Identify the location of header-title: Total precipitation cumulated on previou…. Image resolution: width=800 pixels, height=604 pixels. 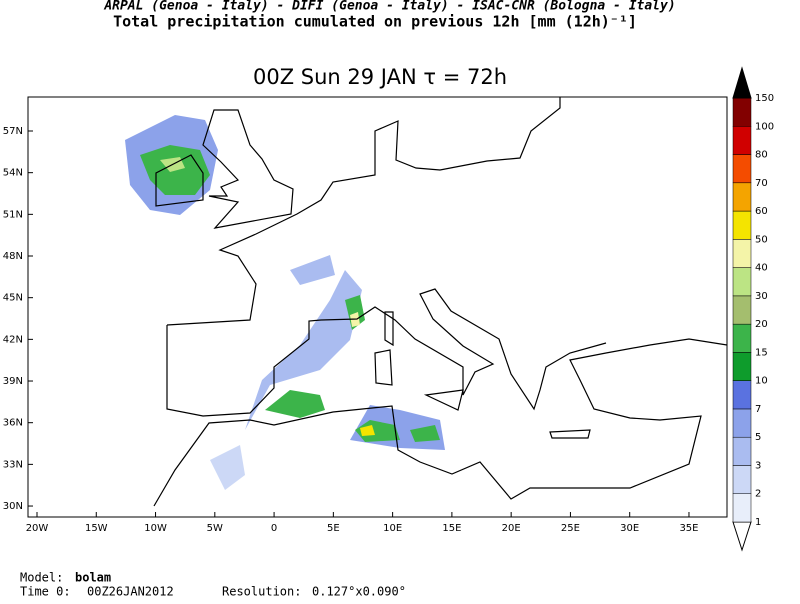
(375, 22).